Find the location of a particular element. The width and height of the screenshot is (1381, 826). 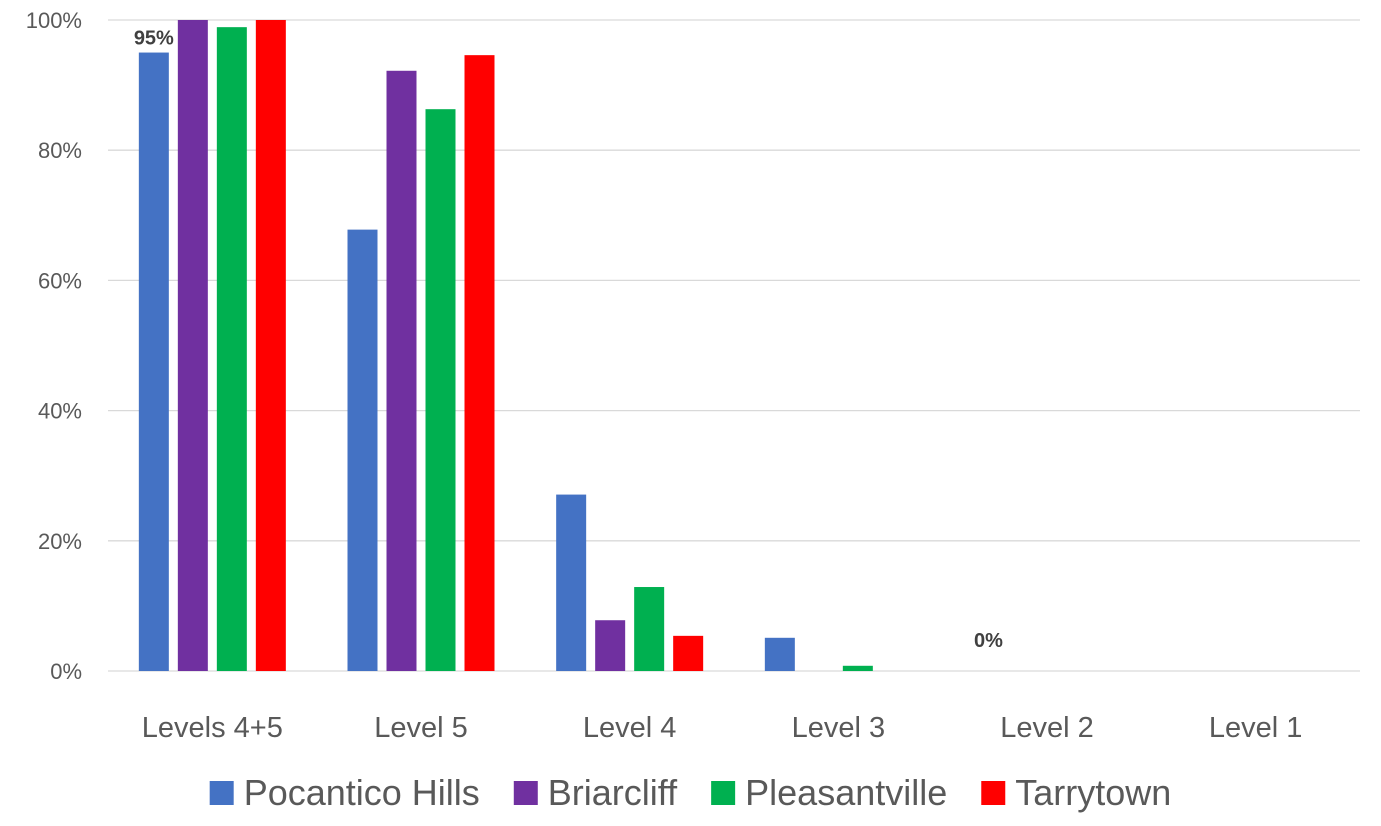

legend-label: Pleasantville is located at coordinates (846, 792).